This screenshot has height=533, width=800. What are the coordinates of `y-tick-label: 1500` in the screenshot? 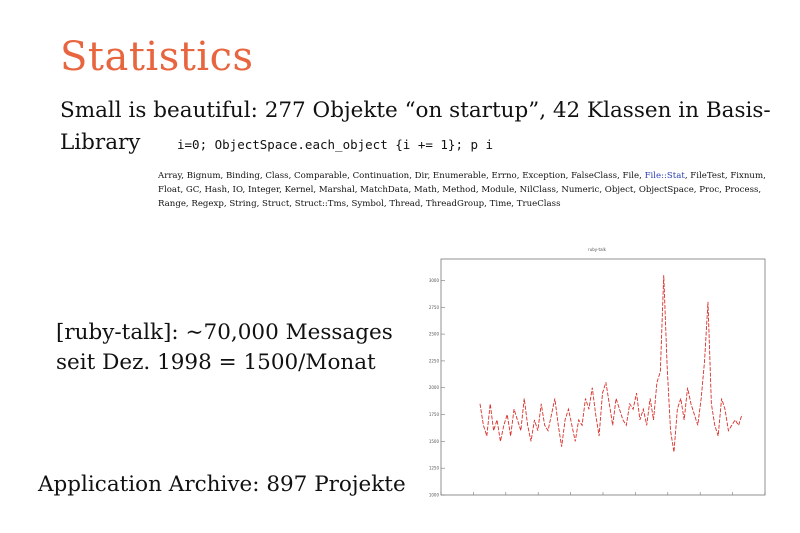 It's located at (434, 441).